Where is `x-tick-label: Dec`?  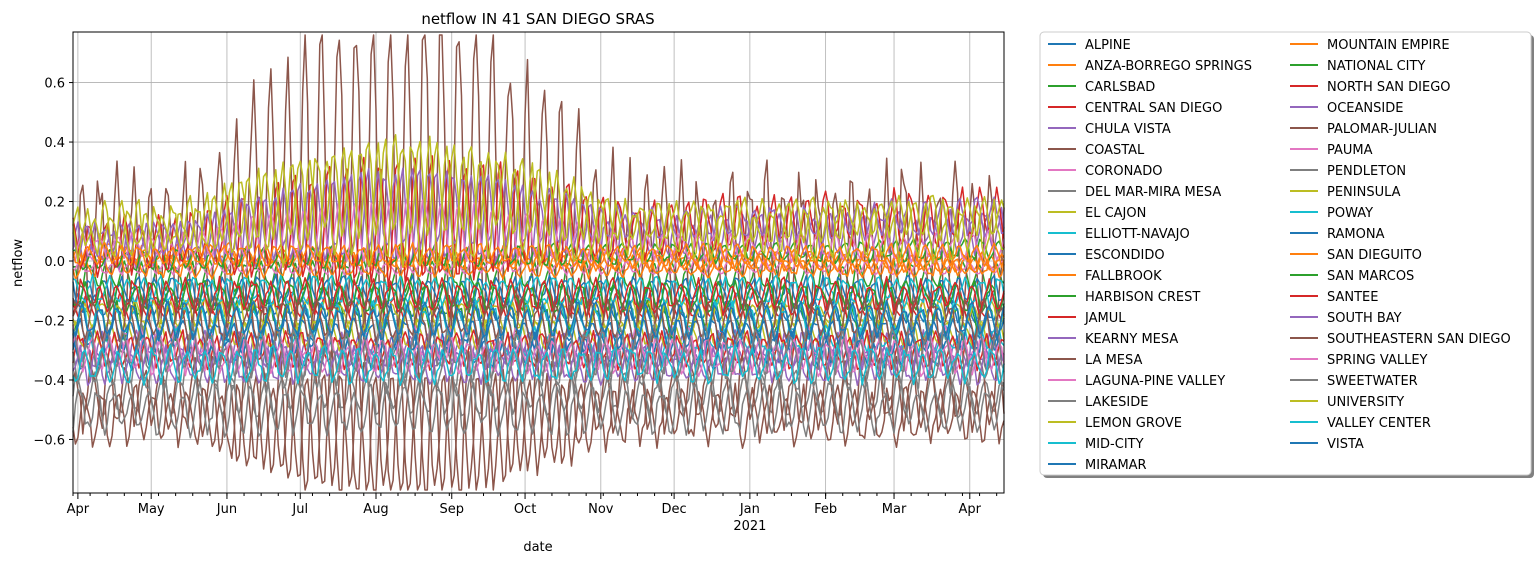
x-tick-label: Dec is located at coordinates (674, 509).